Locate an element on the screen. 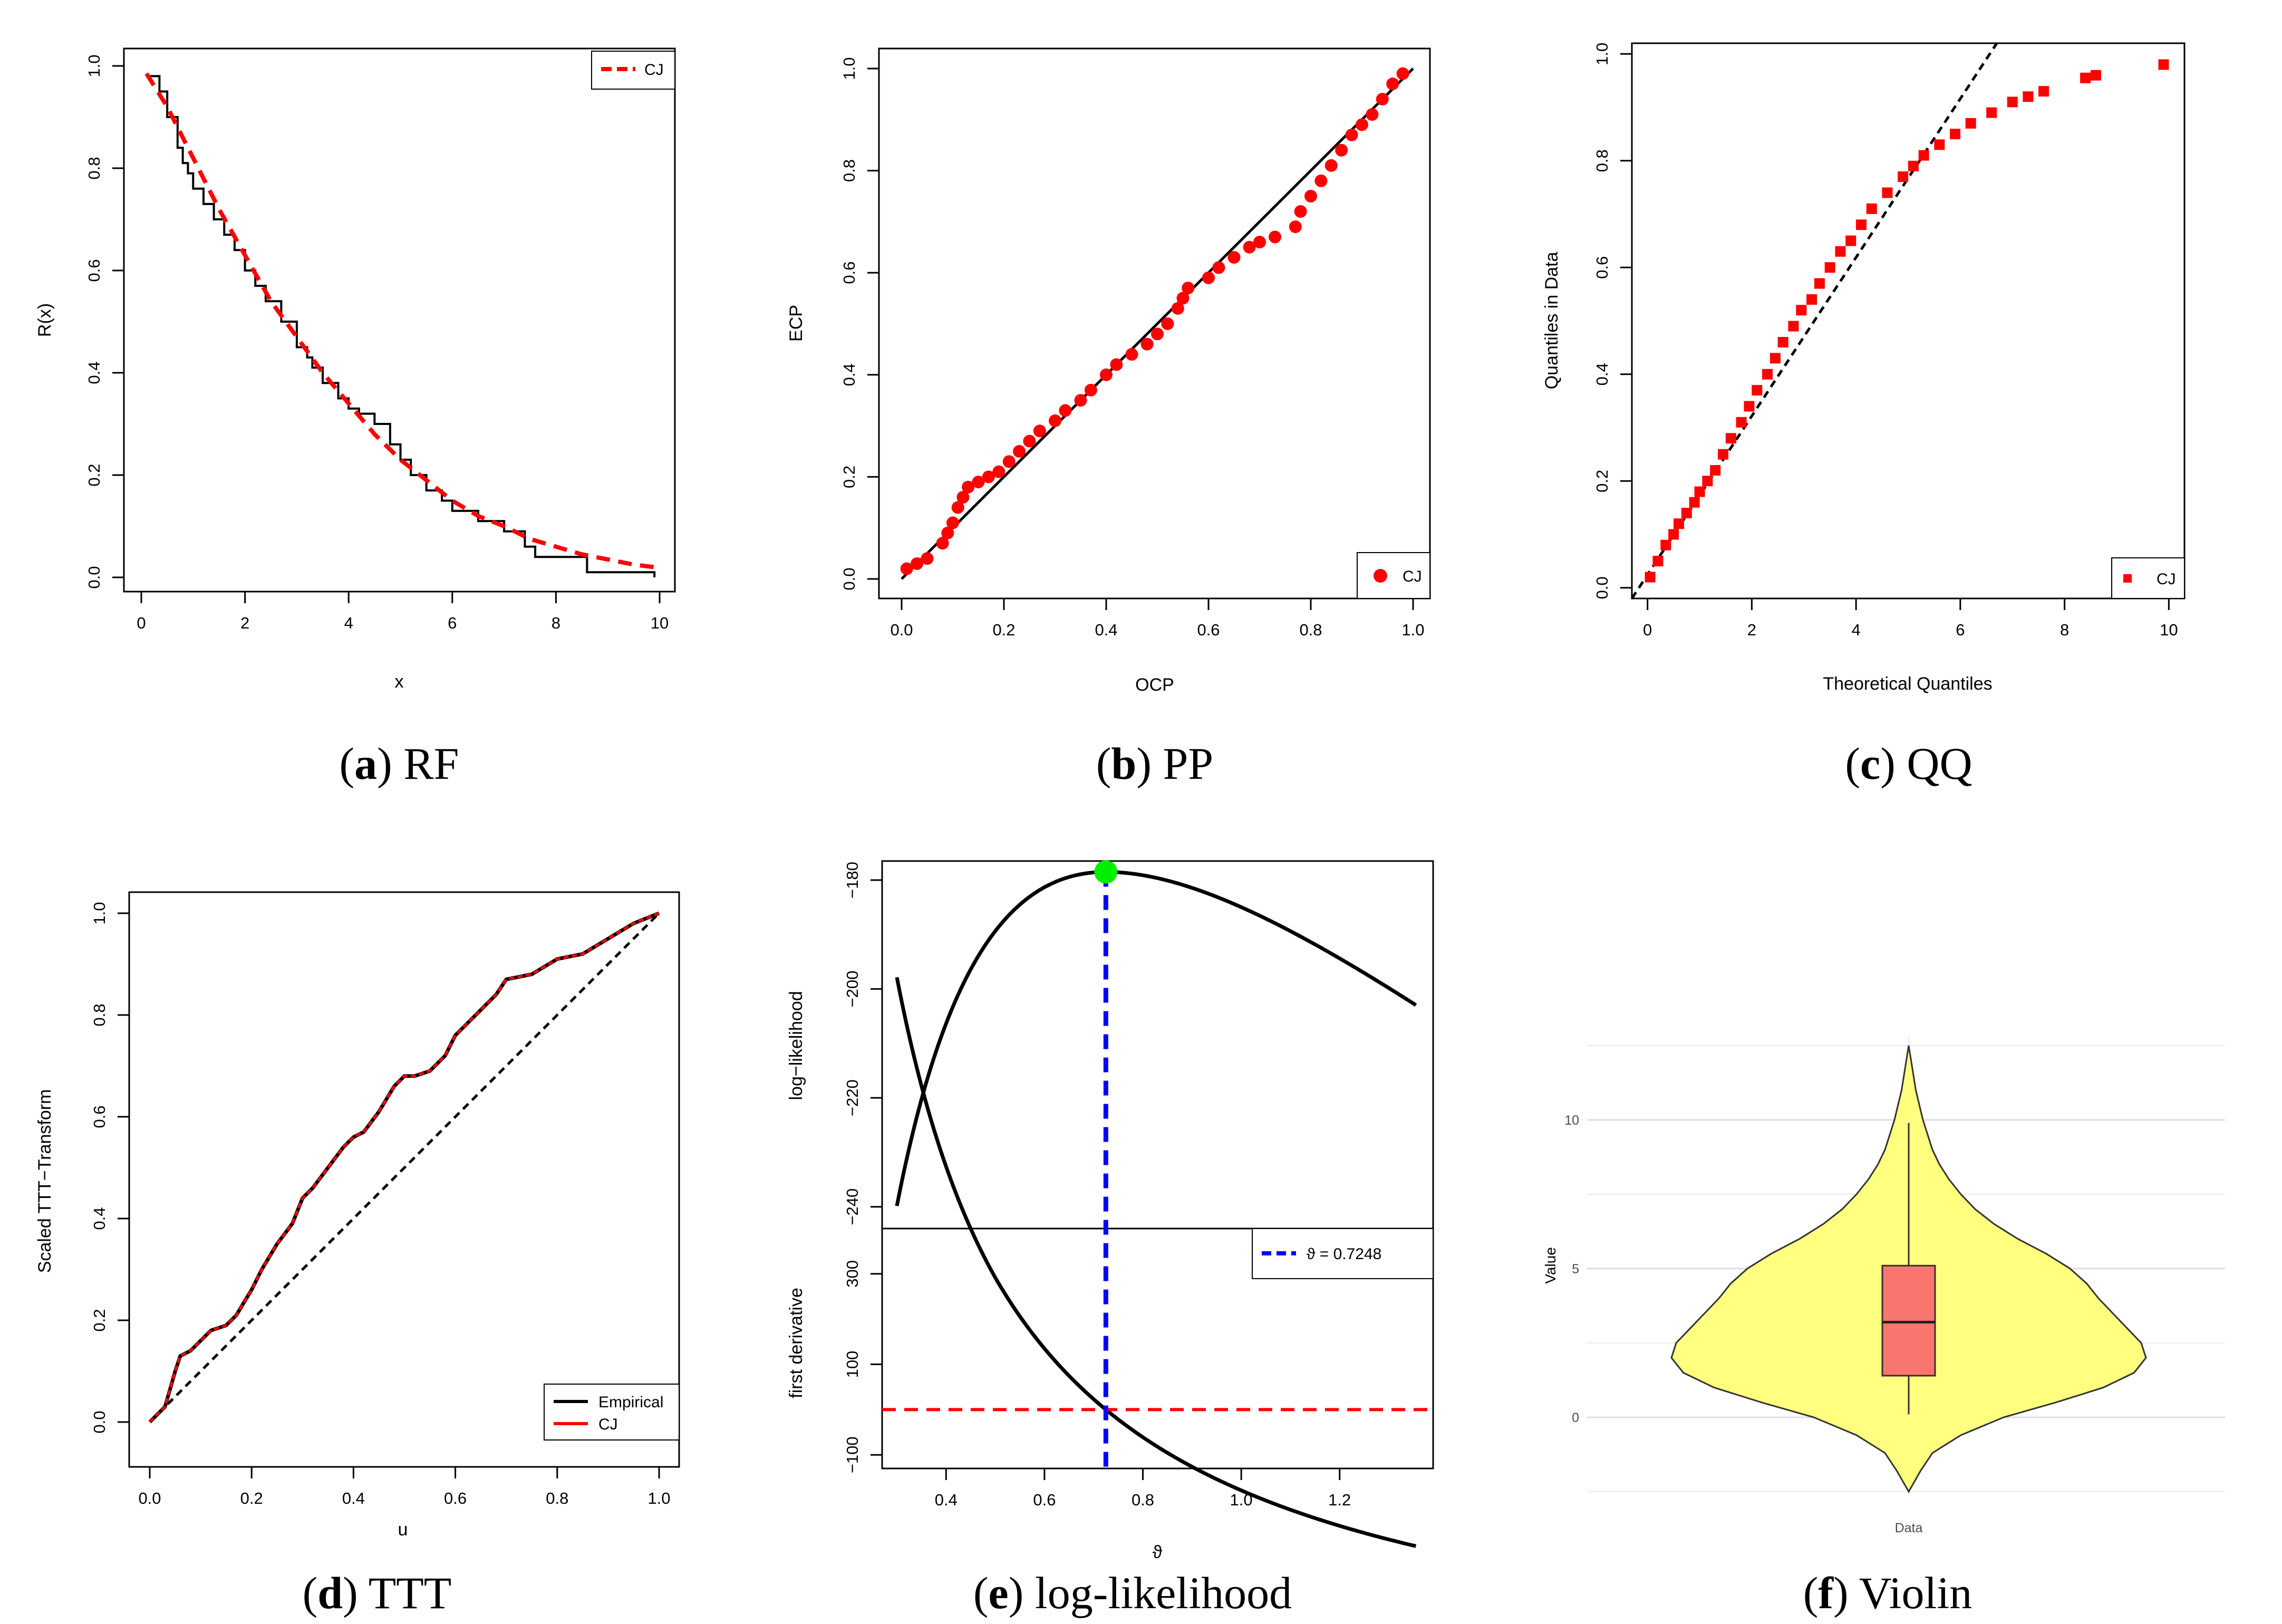 The image size is (2282, 1624). first-derivative-curve is located at coordinates (1156, 1262).